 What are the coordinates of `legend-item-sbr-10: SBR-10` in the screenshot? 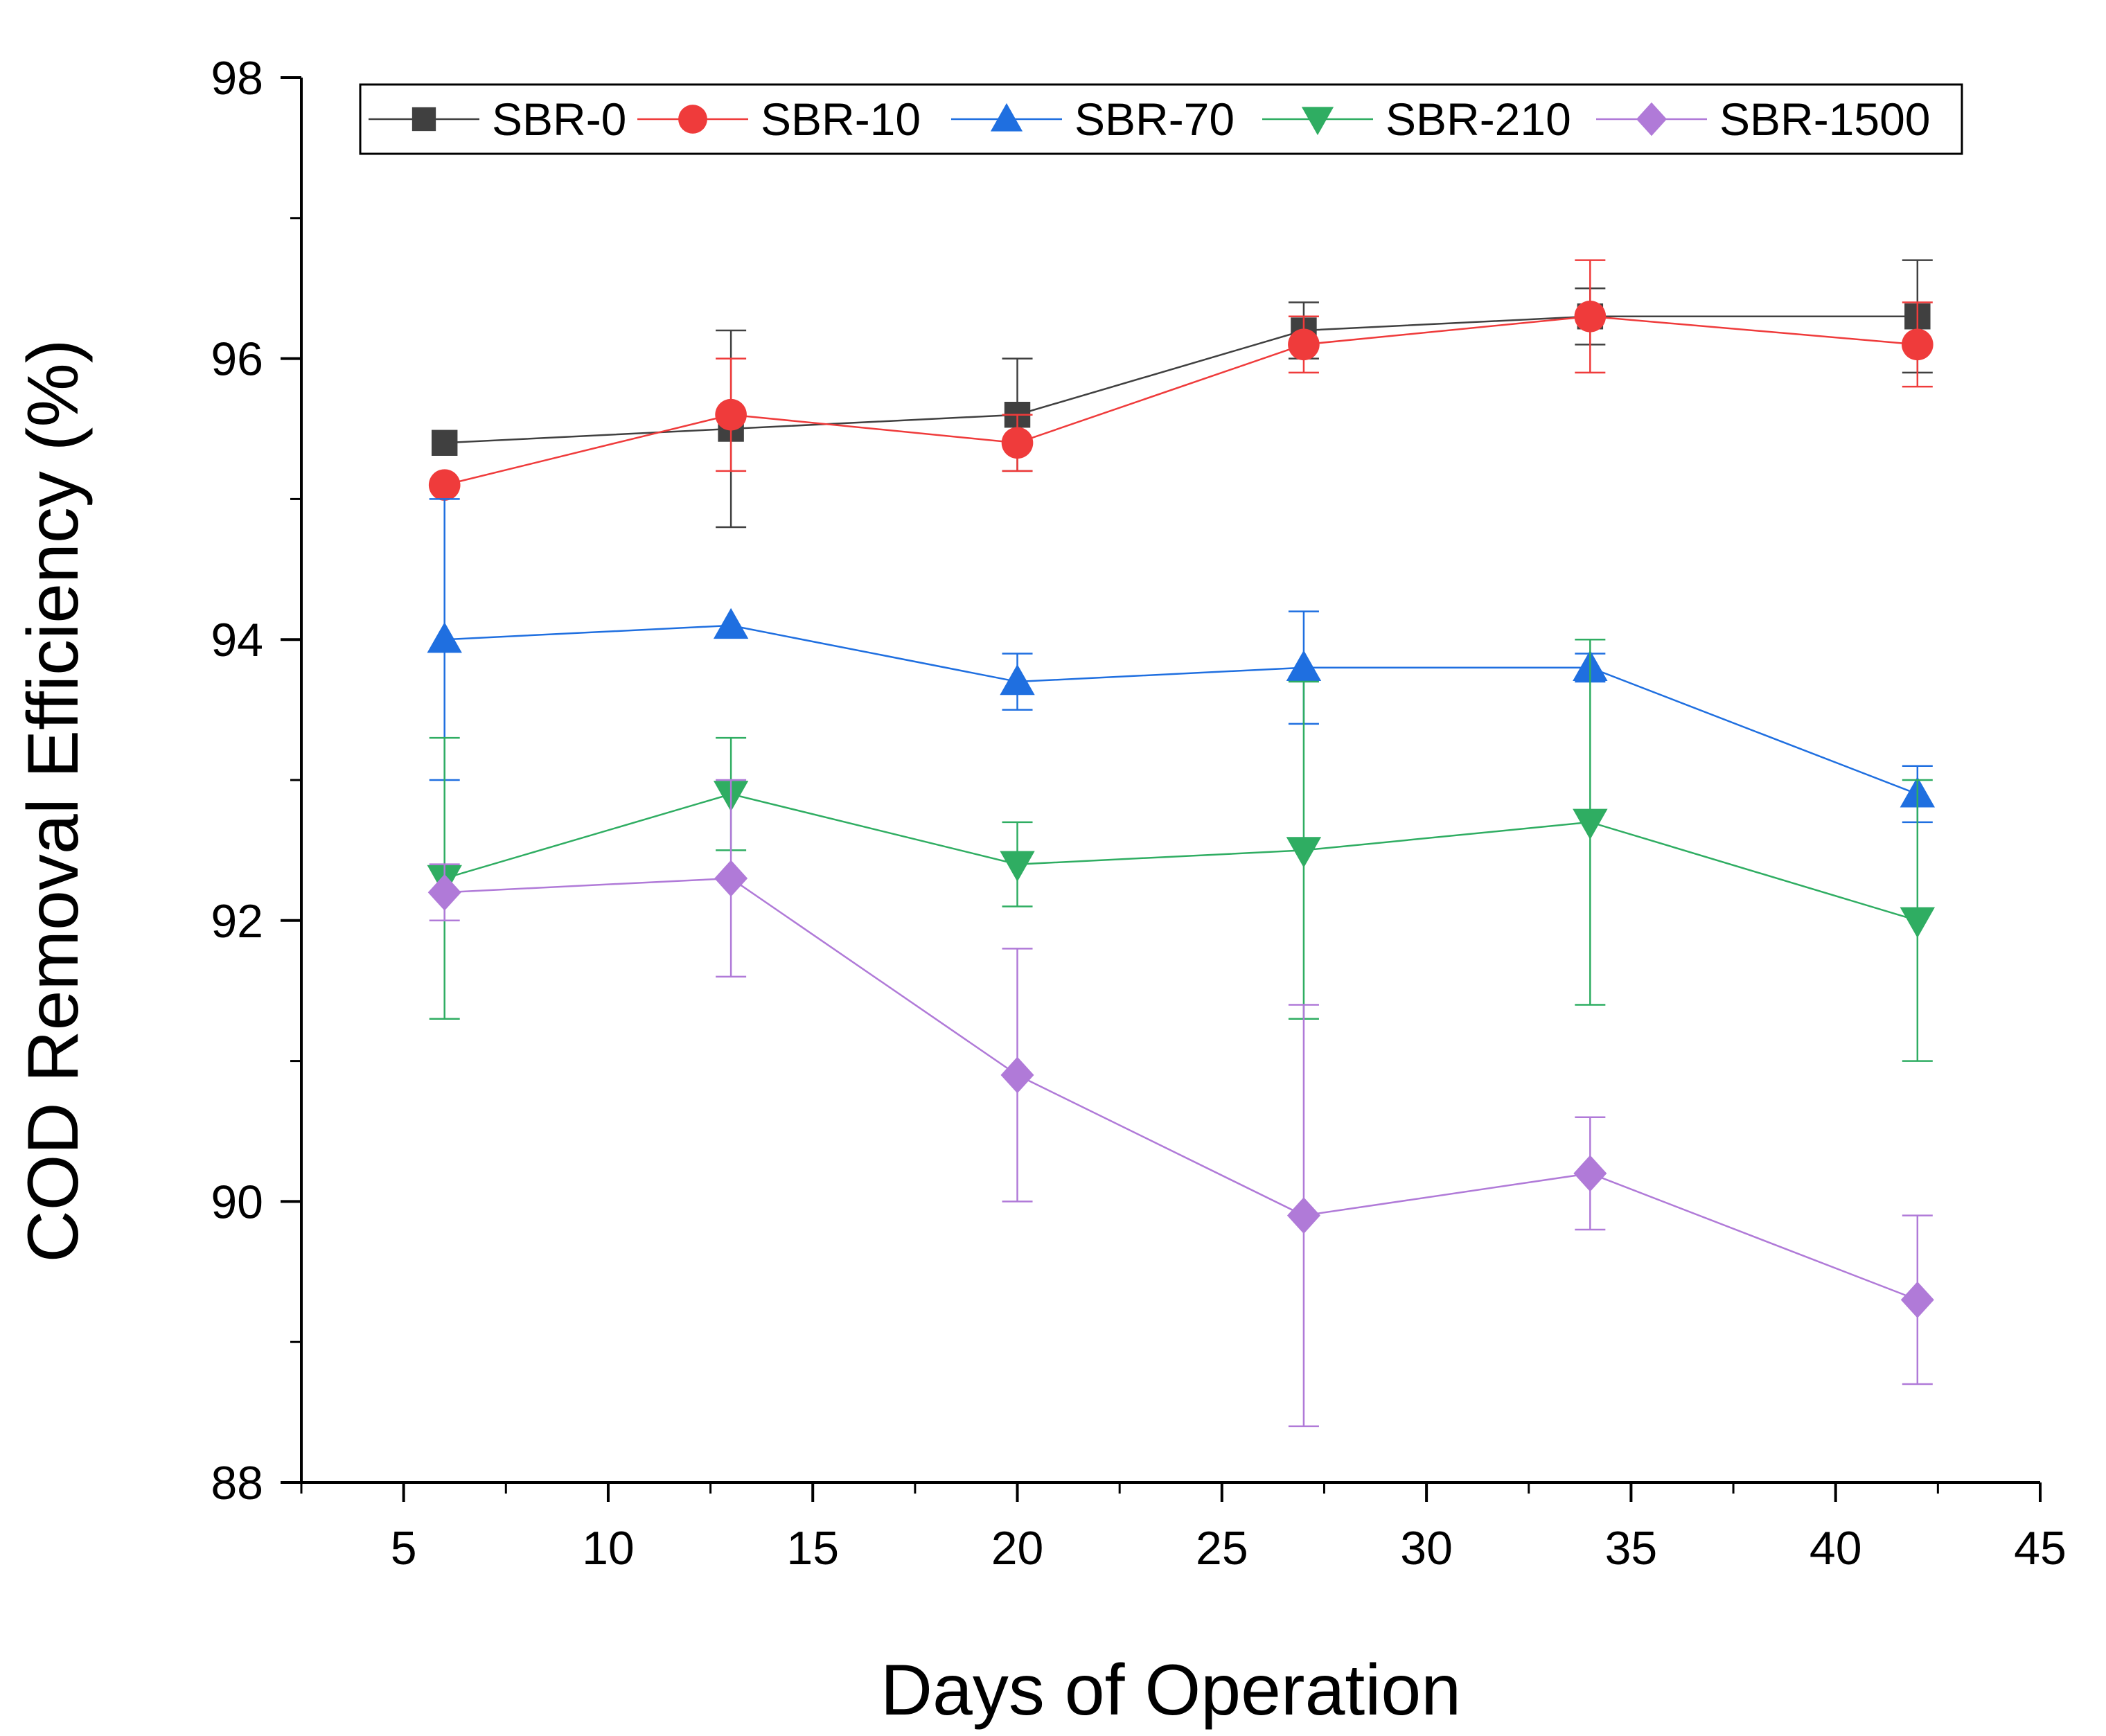 It's located at (779, 119).